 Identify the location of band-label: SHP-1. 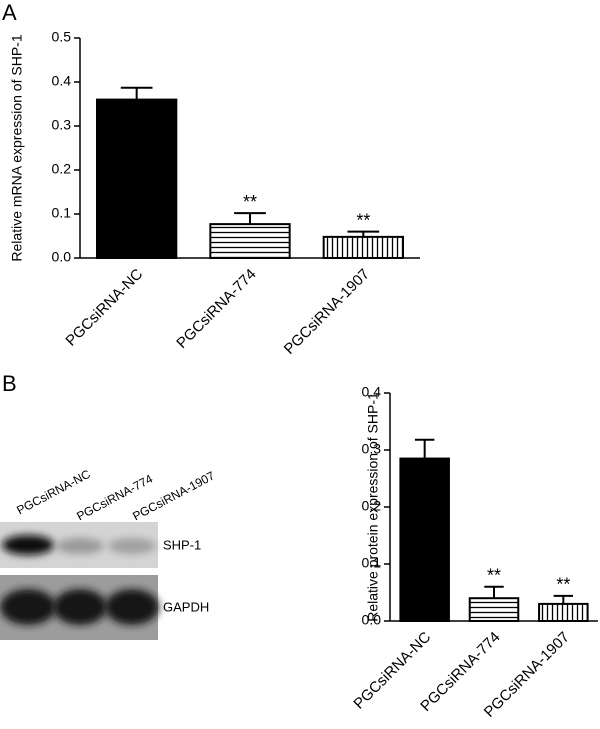
(182, 544).